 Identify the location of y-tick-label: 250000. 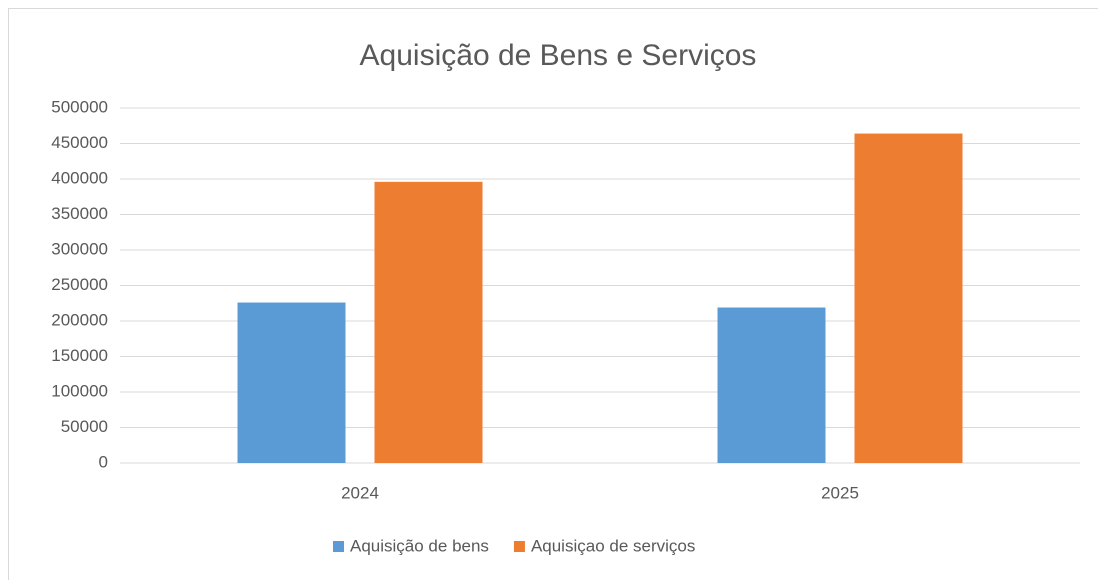
(79, 284).